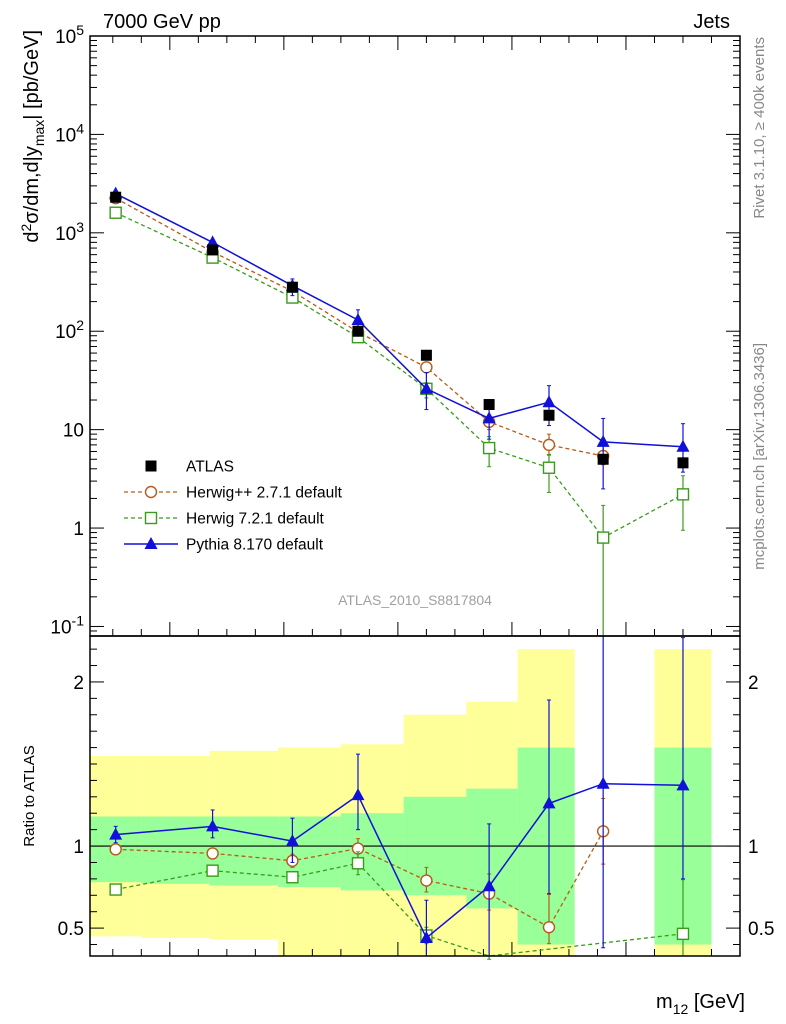 The width and height of the screenshot is (786, 1024). I want to click on legend-label-herwig7: Herwig 7.2.1 default, so click(255, 519).